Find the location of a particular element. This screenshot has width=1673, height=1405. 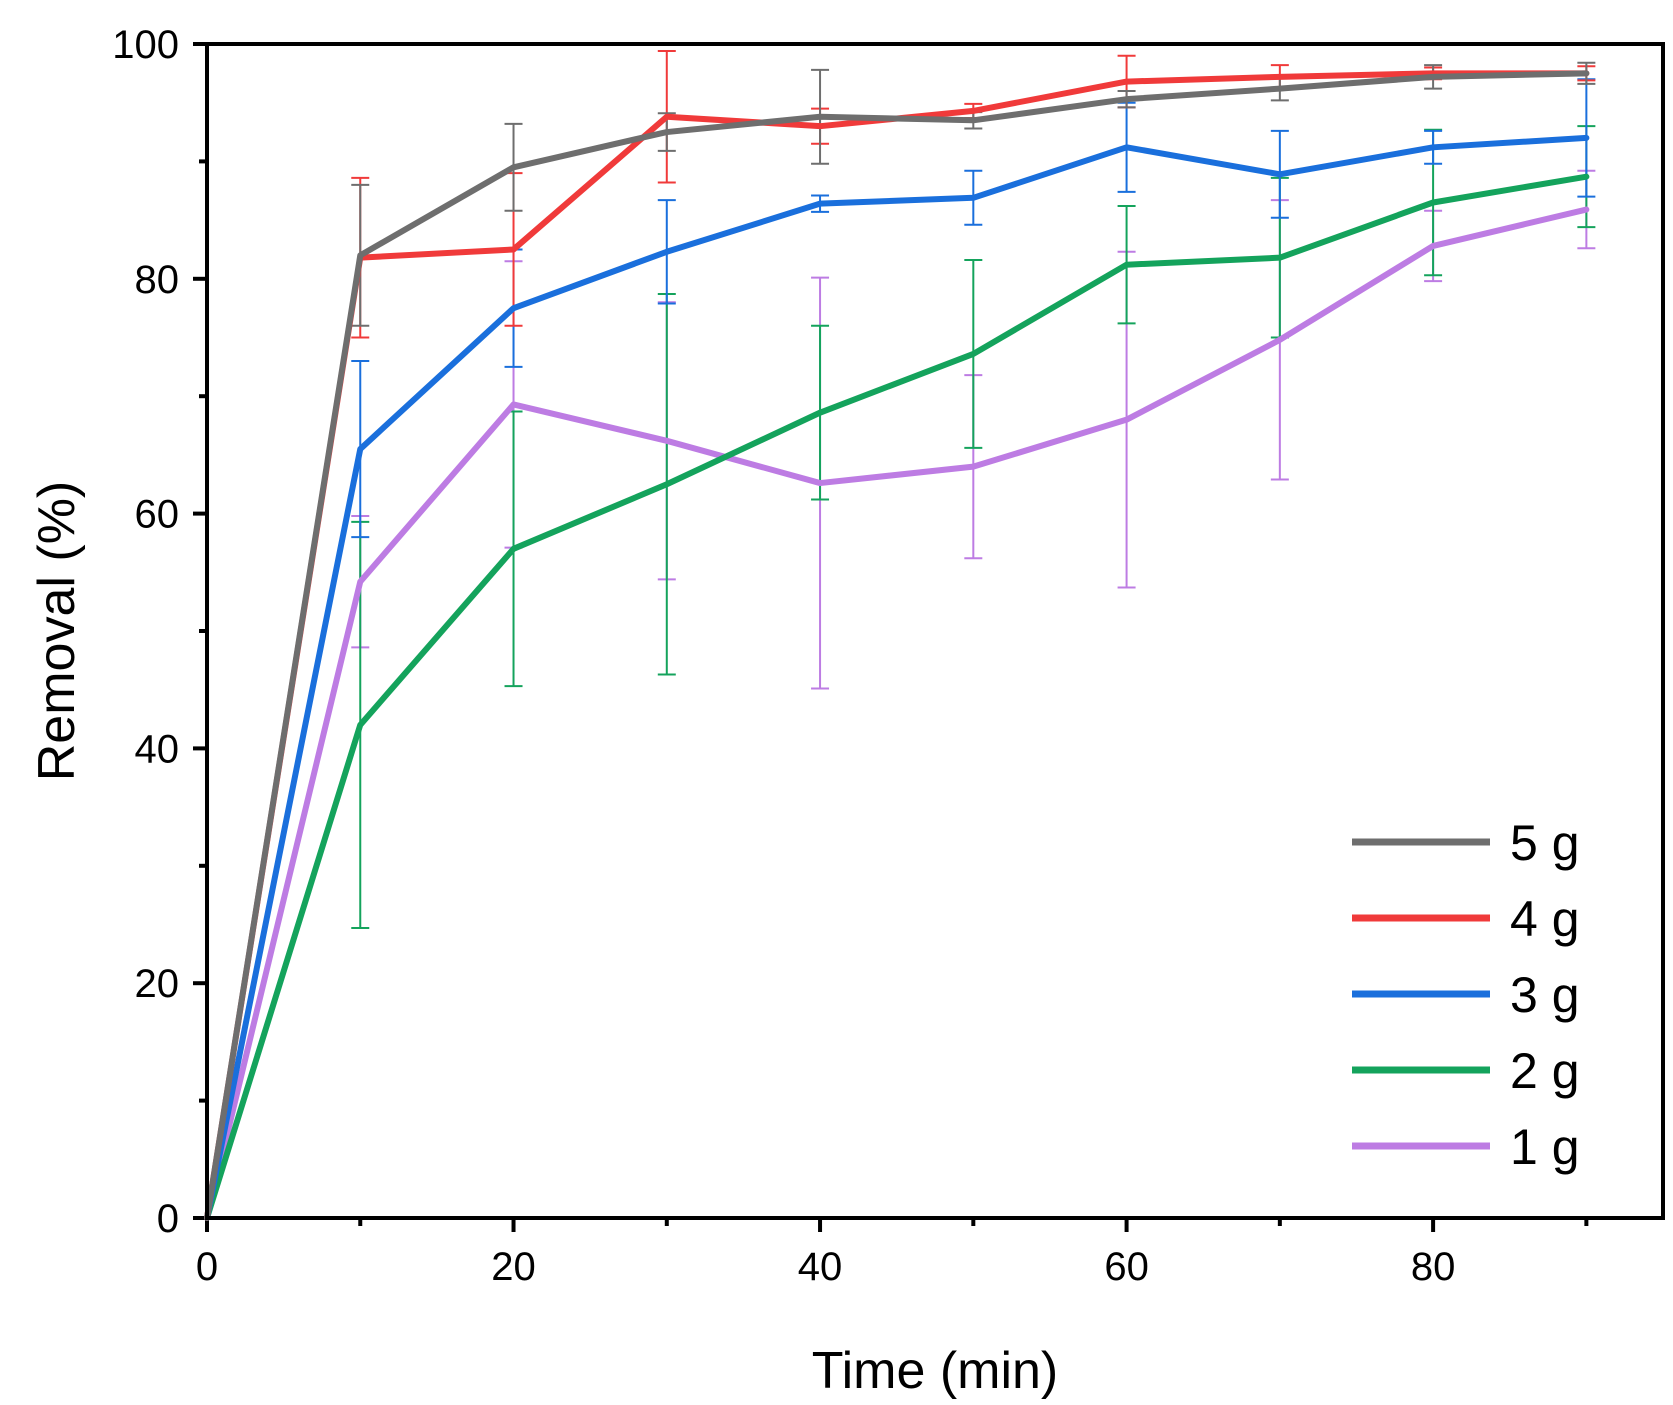

legend-entry-4g: 4 g is located at coordinates (1466, 919).